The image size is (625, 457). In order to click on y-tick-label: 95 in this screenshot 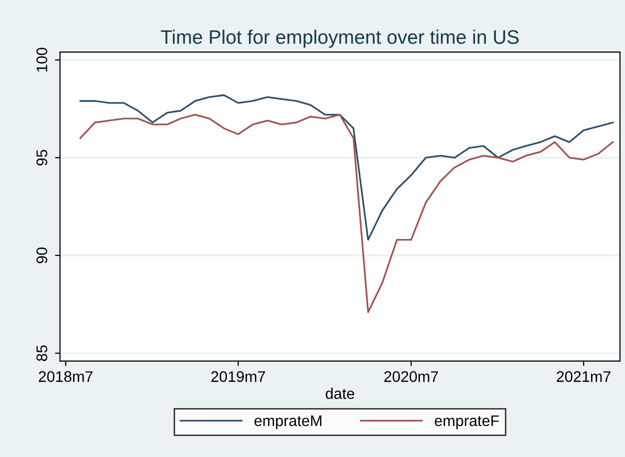, I will do `click(42, 158)`.